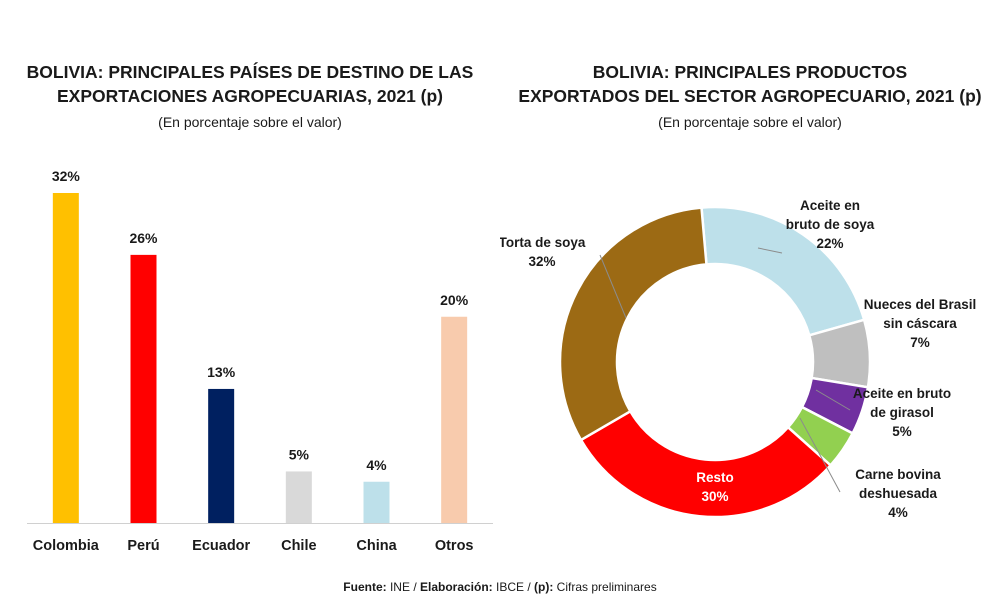 This screenshot has width=1000, height=600. What do you see at coordinates (830, 205) in the screenshot?
I see `donut-slice-label: Aceite en` at bounding box center [830, 205].